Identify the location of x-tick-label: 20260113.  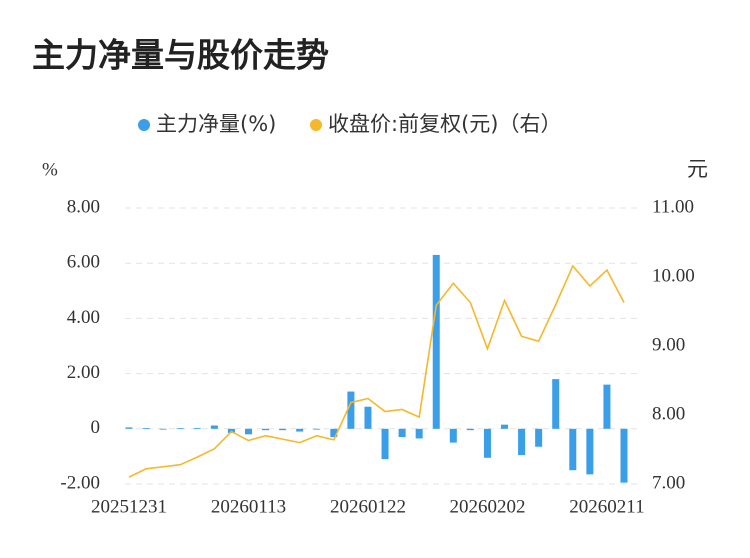
(248, 506).